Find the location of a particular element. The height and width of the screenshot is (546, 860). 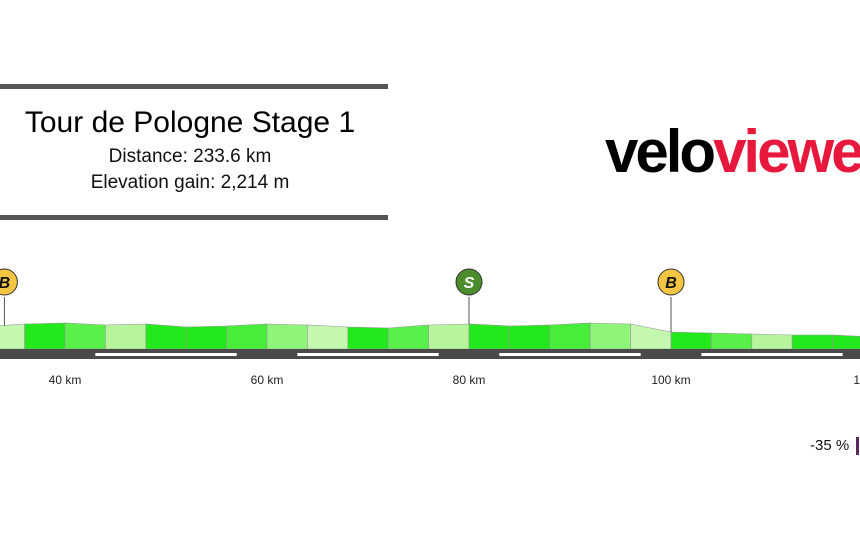

sprint-marker-label: S is located at coordinates (469, 283).